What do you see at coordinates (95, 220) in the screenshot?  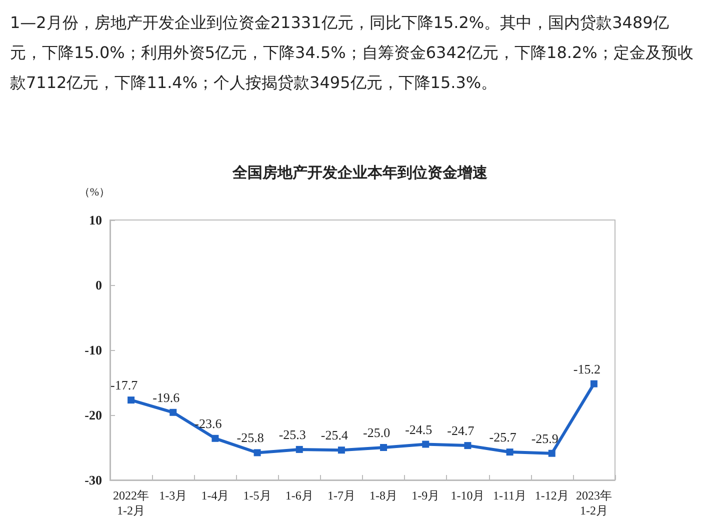 I see `y-tick-label: 10` at bounding box center [95, 220].